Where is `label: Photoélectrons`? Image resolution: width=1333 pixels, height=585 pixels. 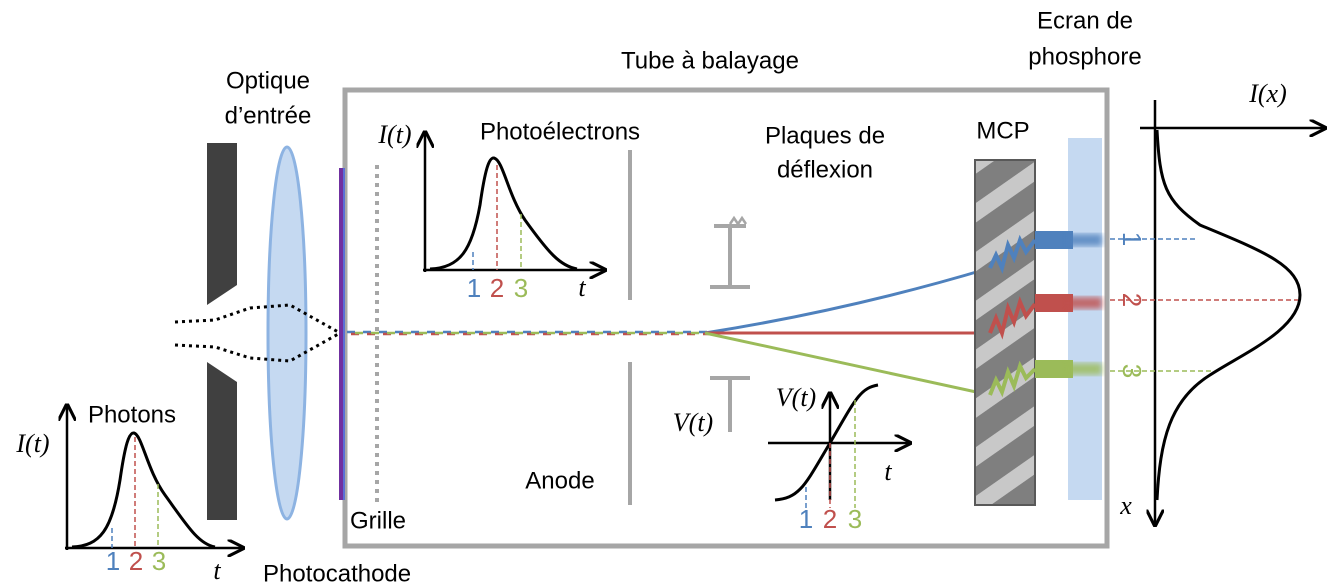 label: Photoélectrons is located at coordinates (560, 131).